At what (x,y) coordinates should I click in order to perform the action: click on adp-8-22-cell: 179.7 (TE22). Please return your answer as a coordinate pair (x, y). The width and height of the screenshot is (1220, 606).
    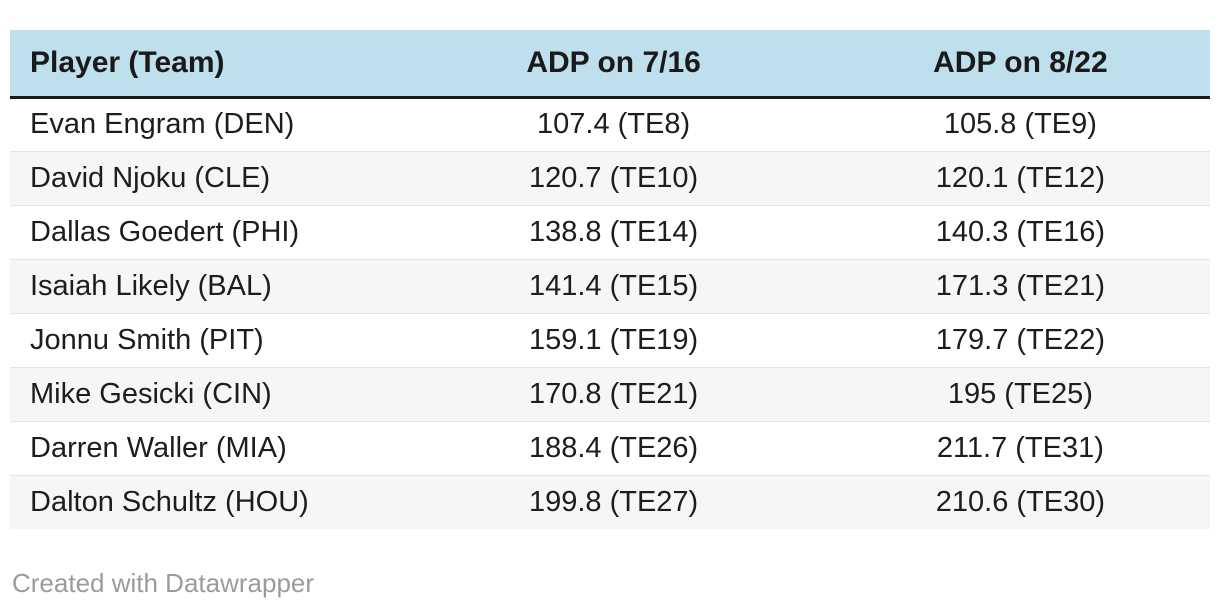
    Looking at the image, I should click on (1020, 339).